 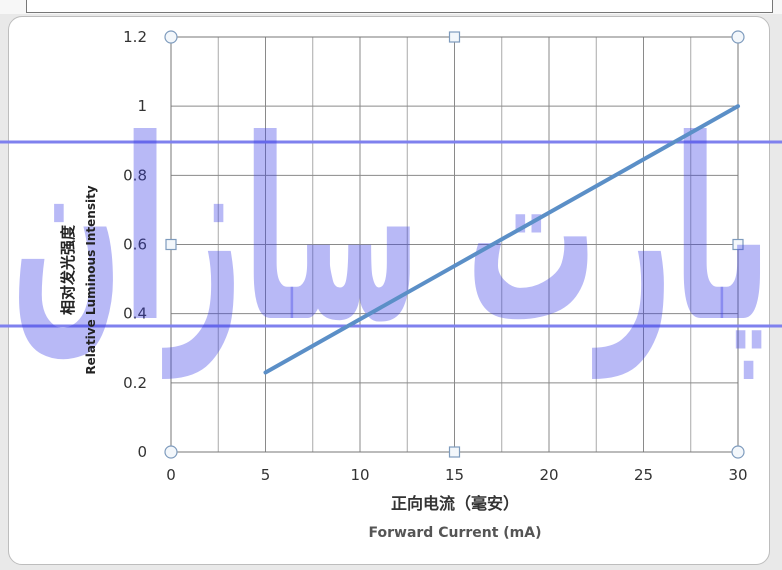 I want to click on y-axis-title-cn: 相对发光强度, so click(x=68, y=269).